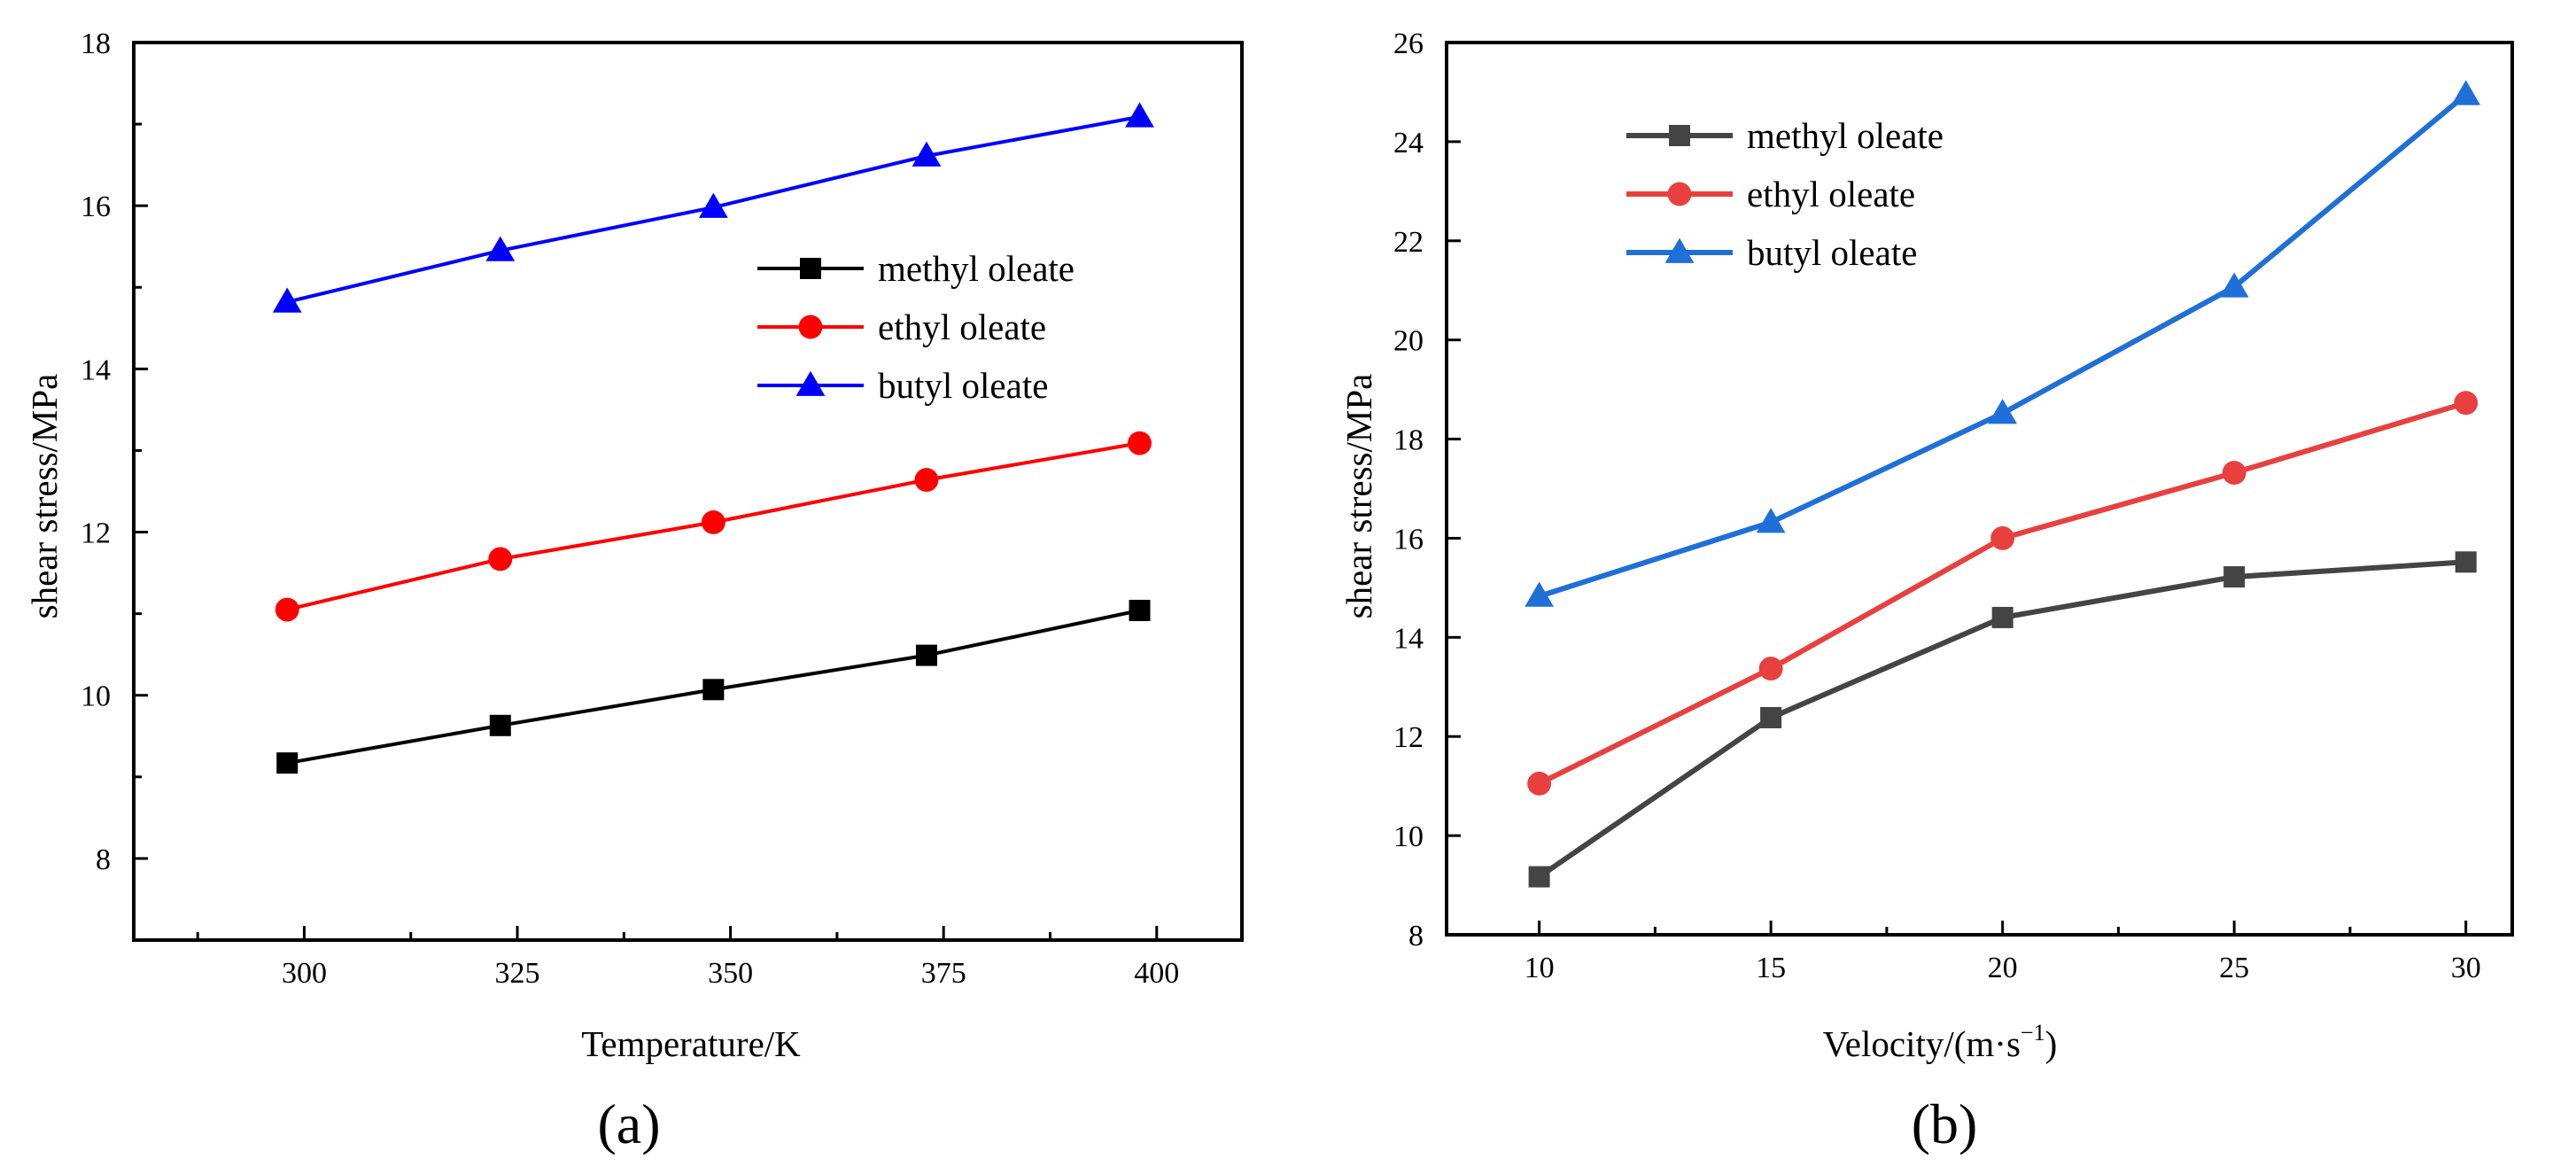 The width and height of the screenshot is (2576, 1174). I want to click on panel-a-x-tick-label: 300, so click(304, 973).